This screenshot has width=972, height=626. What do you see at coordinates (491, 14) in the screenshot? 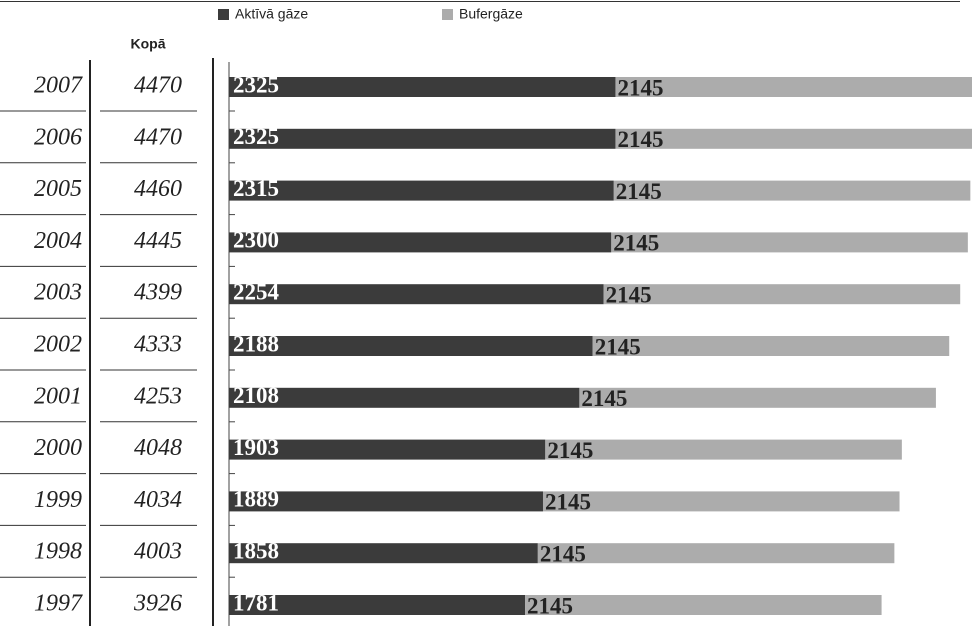
I see `legend-label: Bufergāze` at bounding box center [491, 14].